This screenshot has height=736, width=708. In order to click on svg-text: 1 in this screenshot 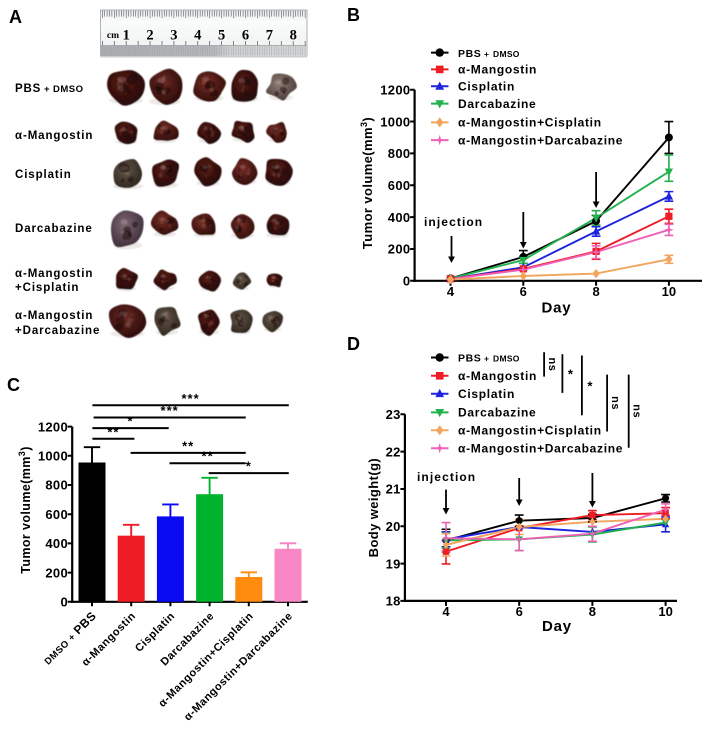, I will do `click(126, 36)`.